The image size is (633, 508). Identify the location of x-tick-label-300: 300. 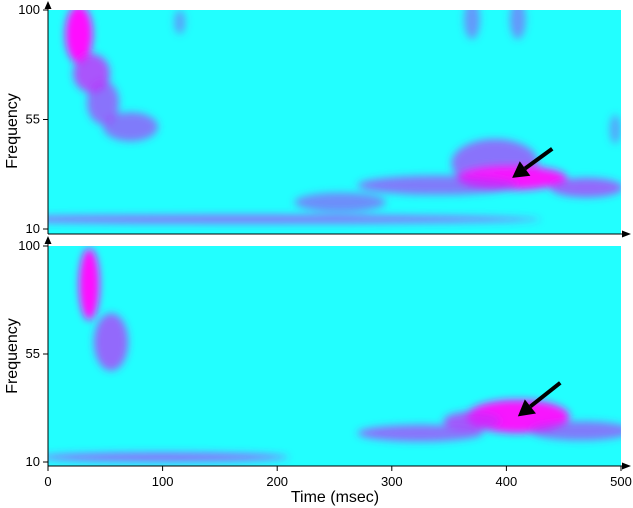
(392, 481).